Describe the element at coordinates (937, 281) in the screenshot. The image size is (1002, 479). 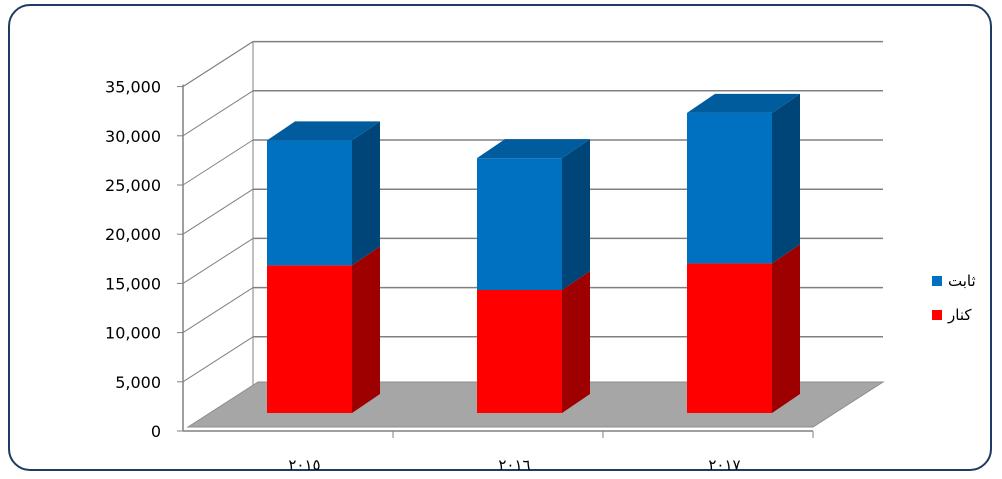
I see `legend-swatch-sabet` at that location.